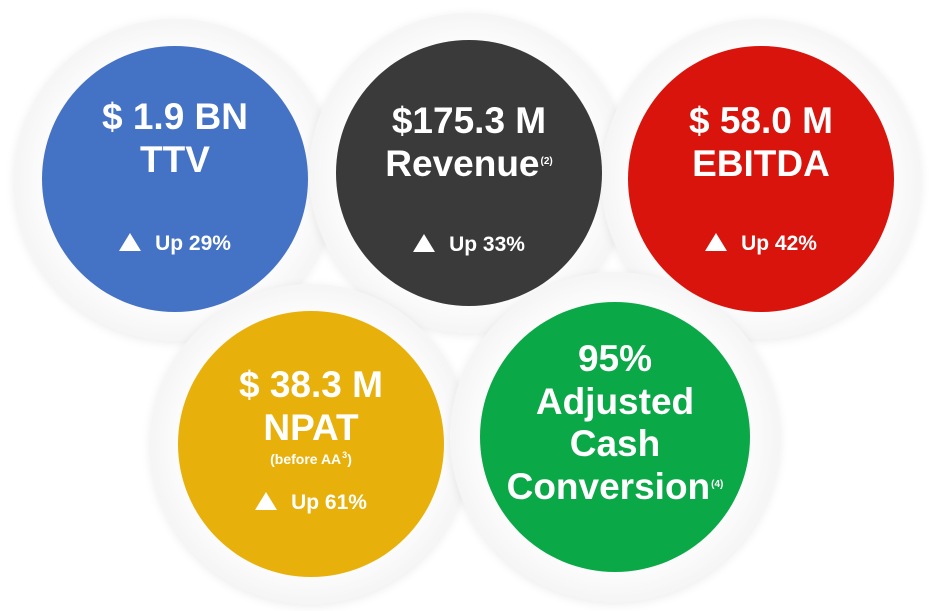 The height and width of the screenshot is (611, 932). Describe the element at coordinates (761, 163) in the screenshot. I see `ebitda-label: EBITDA` at that location.